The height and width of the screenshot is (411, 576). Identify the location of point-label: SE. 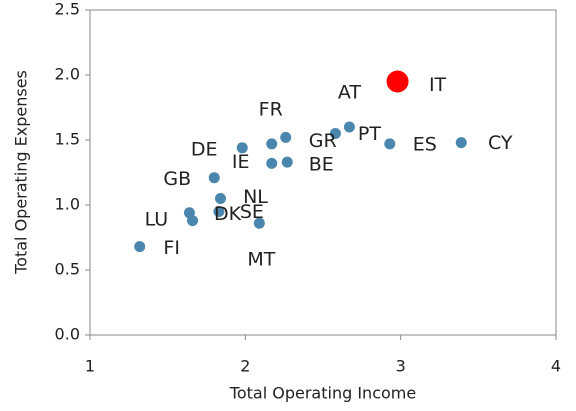
(252, 212).